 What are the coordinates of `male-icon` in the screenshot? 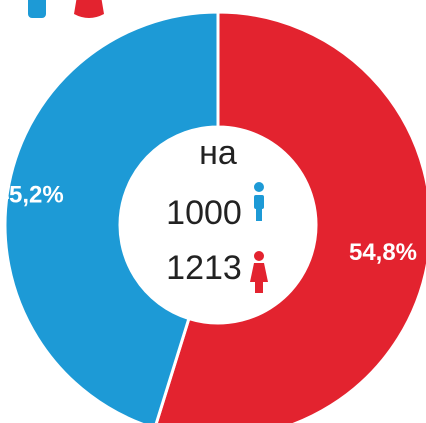 It's located at (37, 9).